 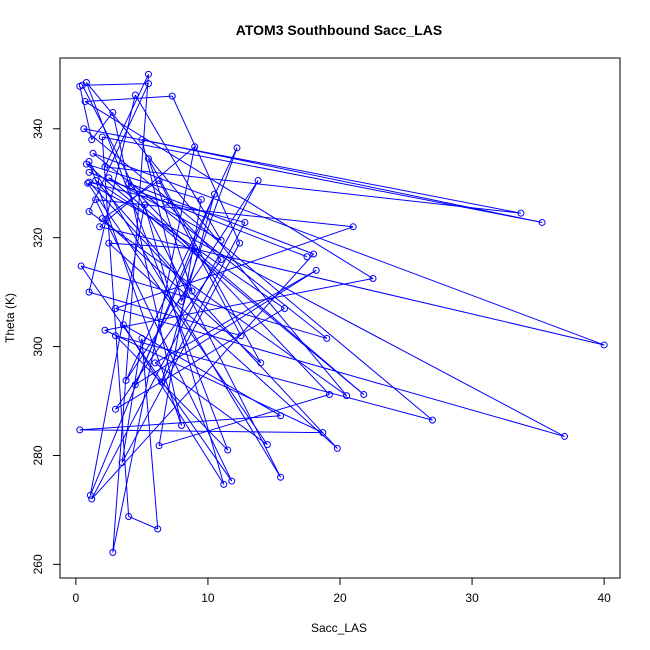 What do you see at coordinates (339, 628) in the screenshot?
I see `x-axis-label: Sacc_LAS` at bounding box center [339, 628].